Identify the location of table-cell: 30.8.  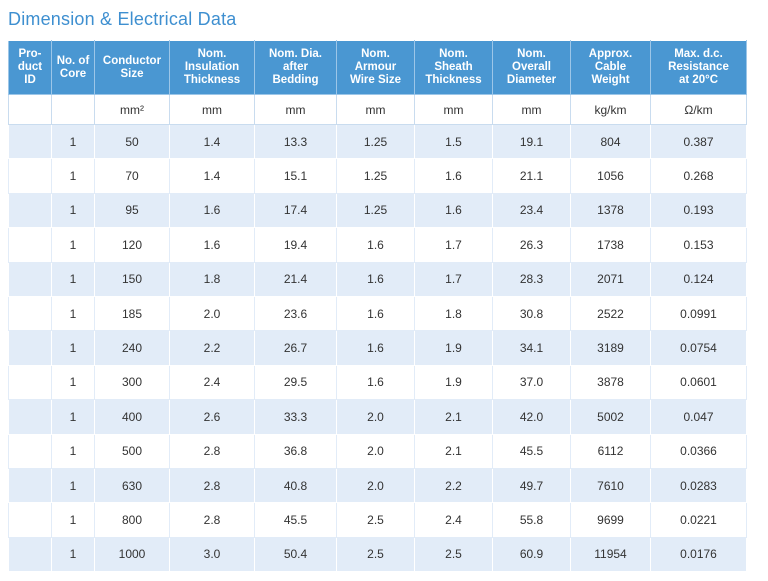
(531, 313).